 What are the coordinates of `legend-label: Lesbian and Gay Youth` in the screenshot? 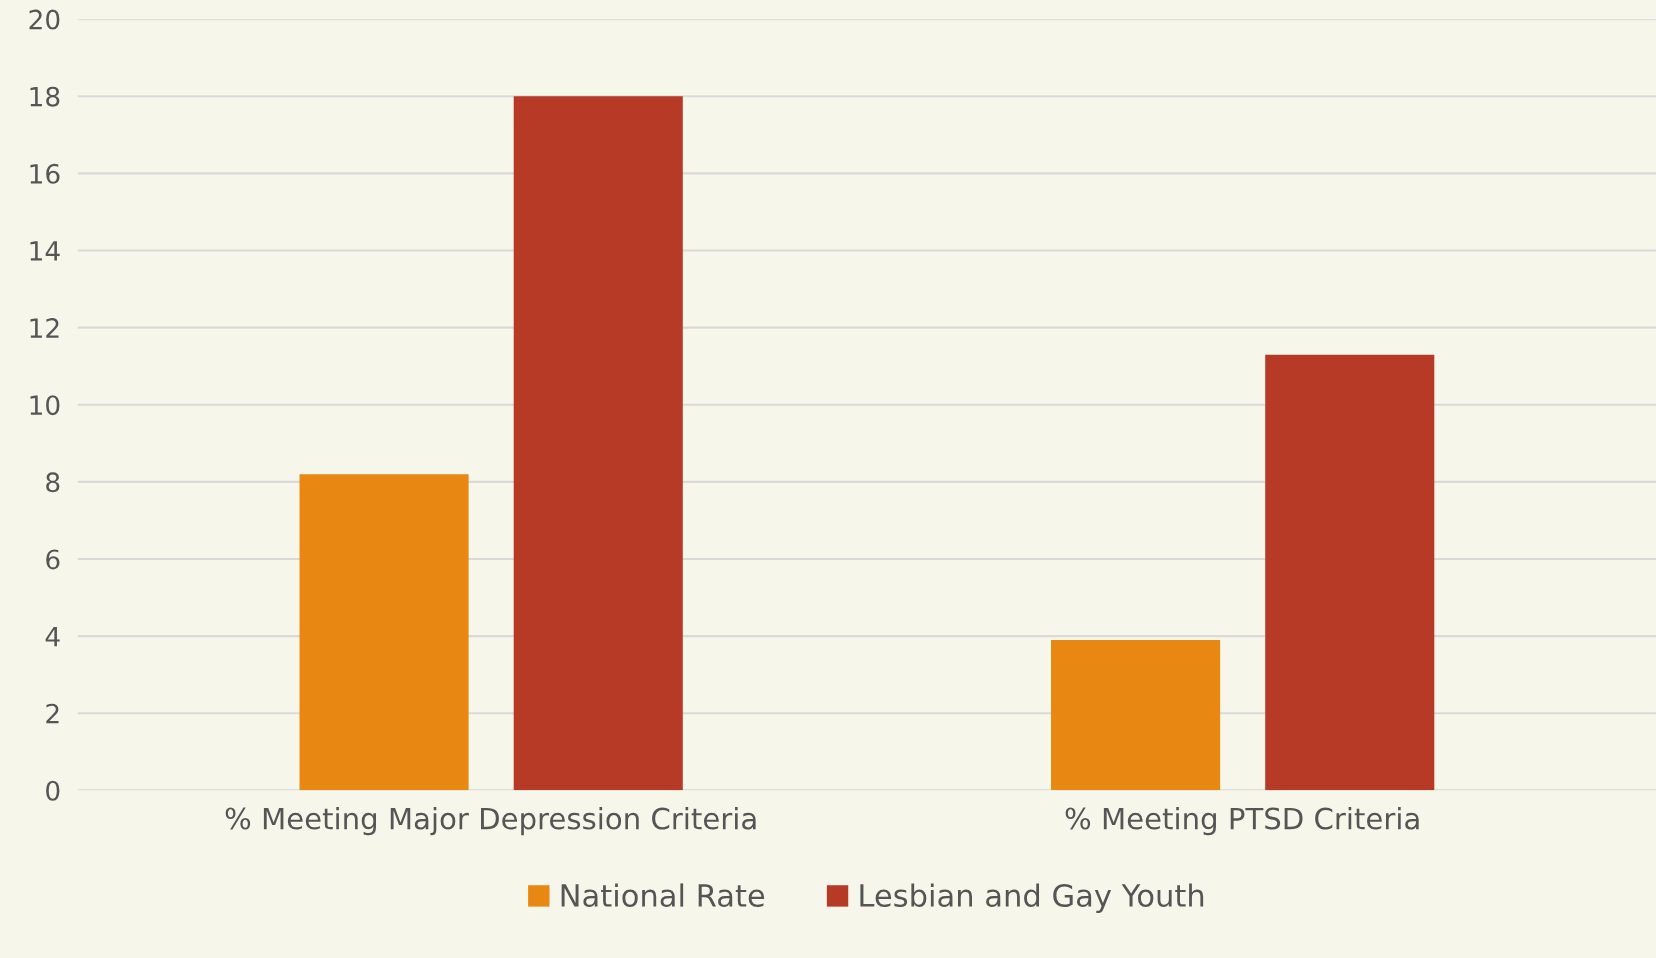 It's located at (1032, 898).